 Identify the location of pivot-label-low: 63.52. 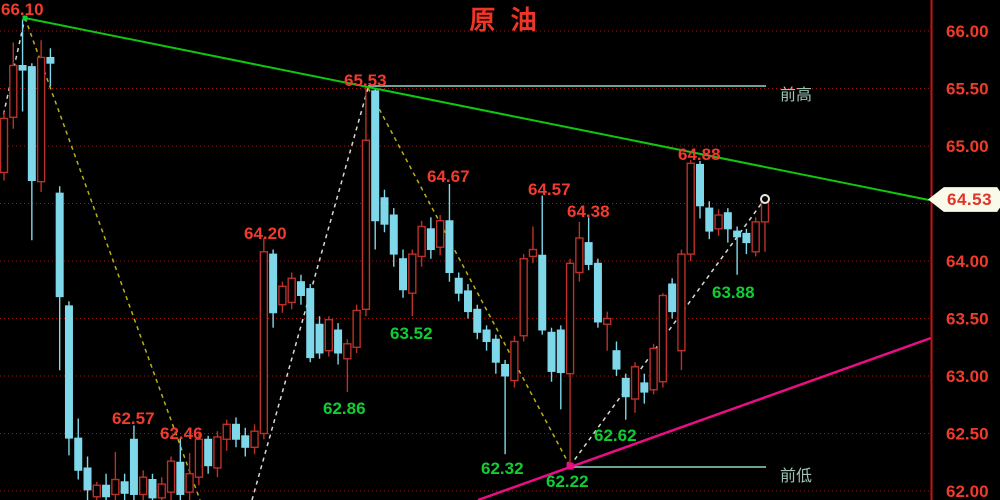
(411, 333).